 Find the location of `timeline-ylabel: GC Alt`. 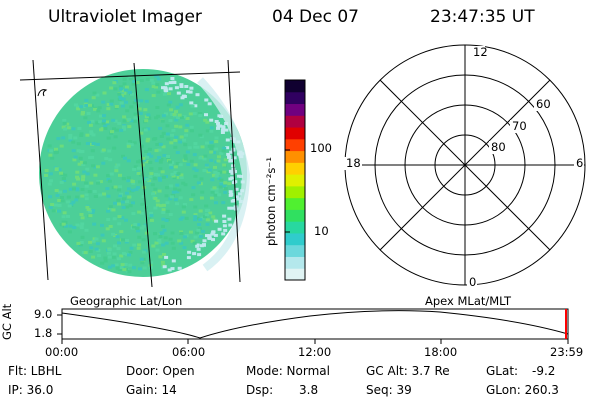

timeline-ylabel: GC Alt is located at coordinates (7, 321).